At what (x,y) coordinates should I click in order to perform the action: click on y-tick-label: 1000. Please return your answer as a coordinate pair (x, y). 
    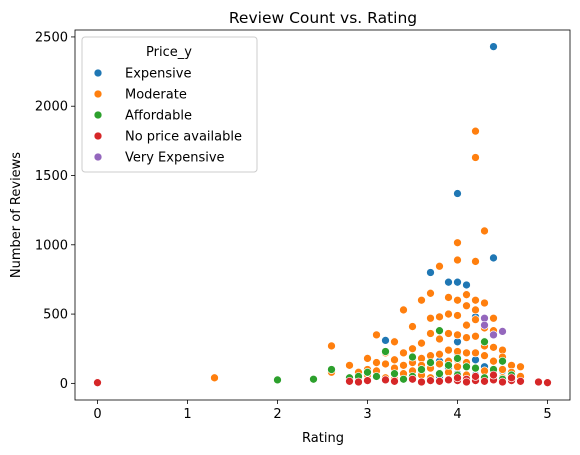
    Looking at the image, I should click on (51, 245).